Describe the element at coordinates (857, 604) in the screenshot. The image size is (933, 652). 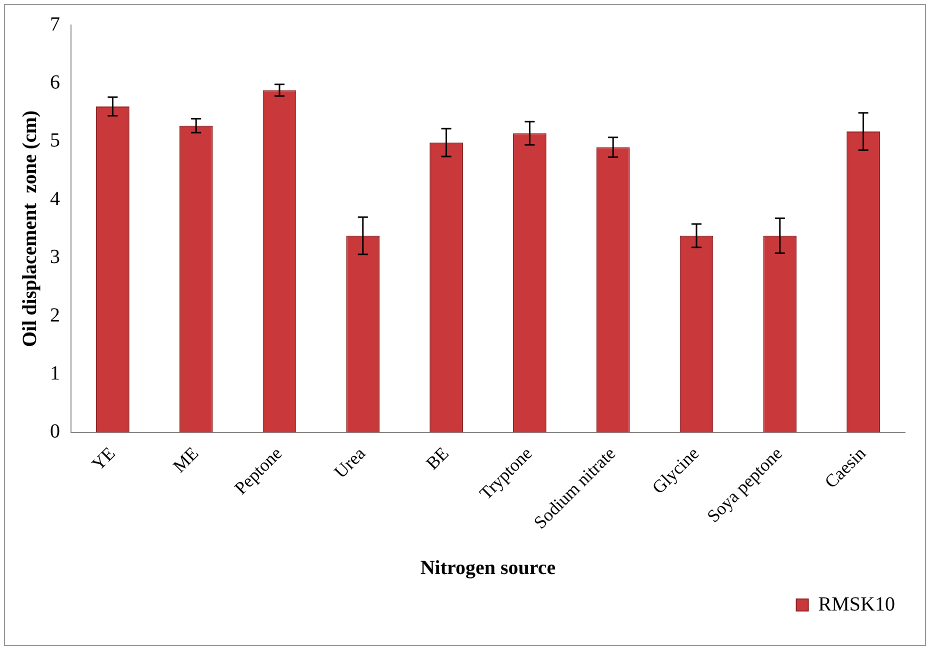
I see `legend-label: RMSK10` at that location.